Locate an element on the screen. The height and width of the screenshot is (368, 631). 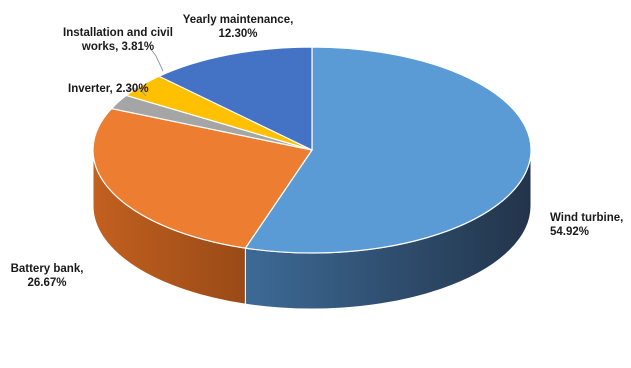
slice-battery-bank is located at coordinates (202, 178).